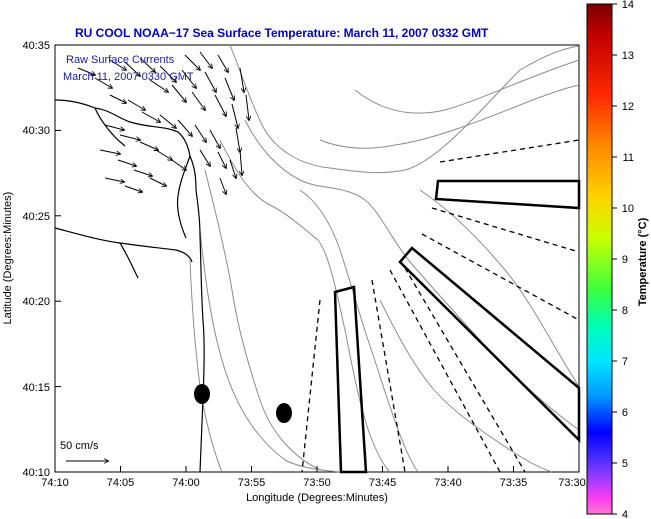  Describe the element at coordinates (79, 446) in the screenshot. I see `scale-label: 50 cm/s` at that location.